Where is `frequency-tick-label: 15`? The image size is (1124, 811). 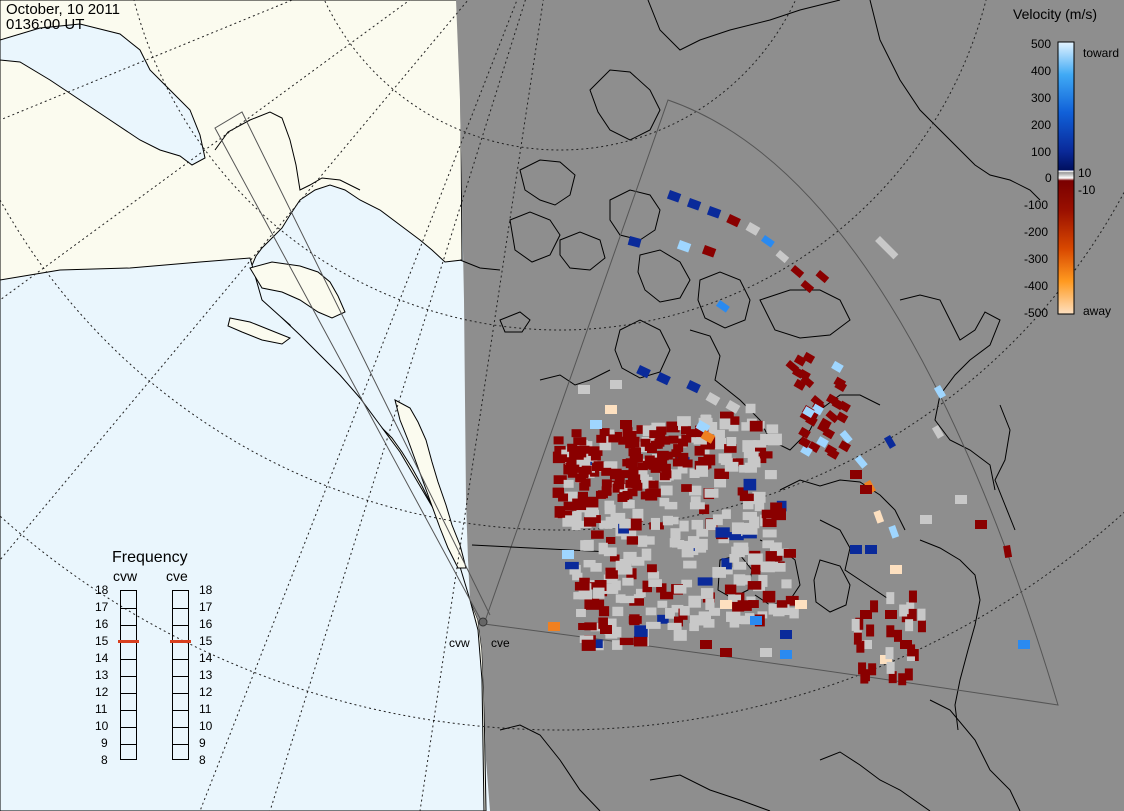 frequency-tick-label: 15 is located at coordinates (102, 641).